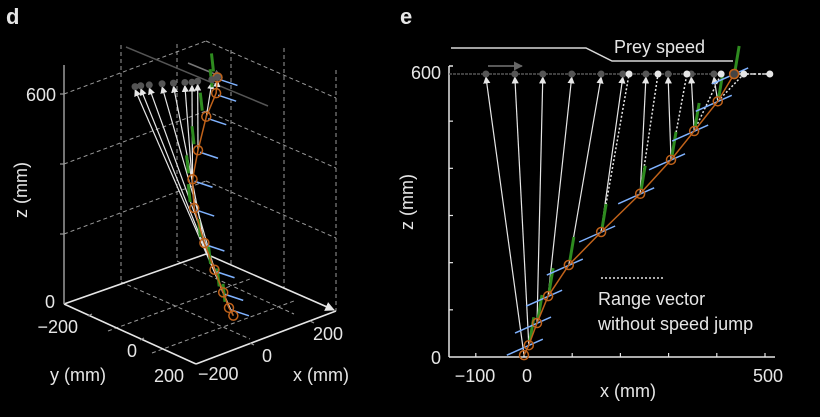 The height and width of the screenshot is (417, 820). What do you see at coordinates (734, 74) in the screenshot?
I see `capture-point` at bounding box center [734, 74].